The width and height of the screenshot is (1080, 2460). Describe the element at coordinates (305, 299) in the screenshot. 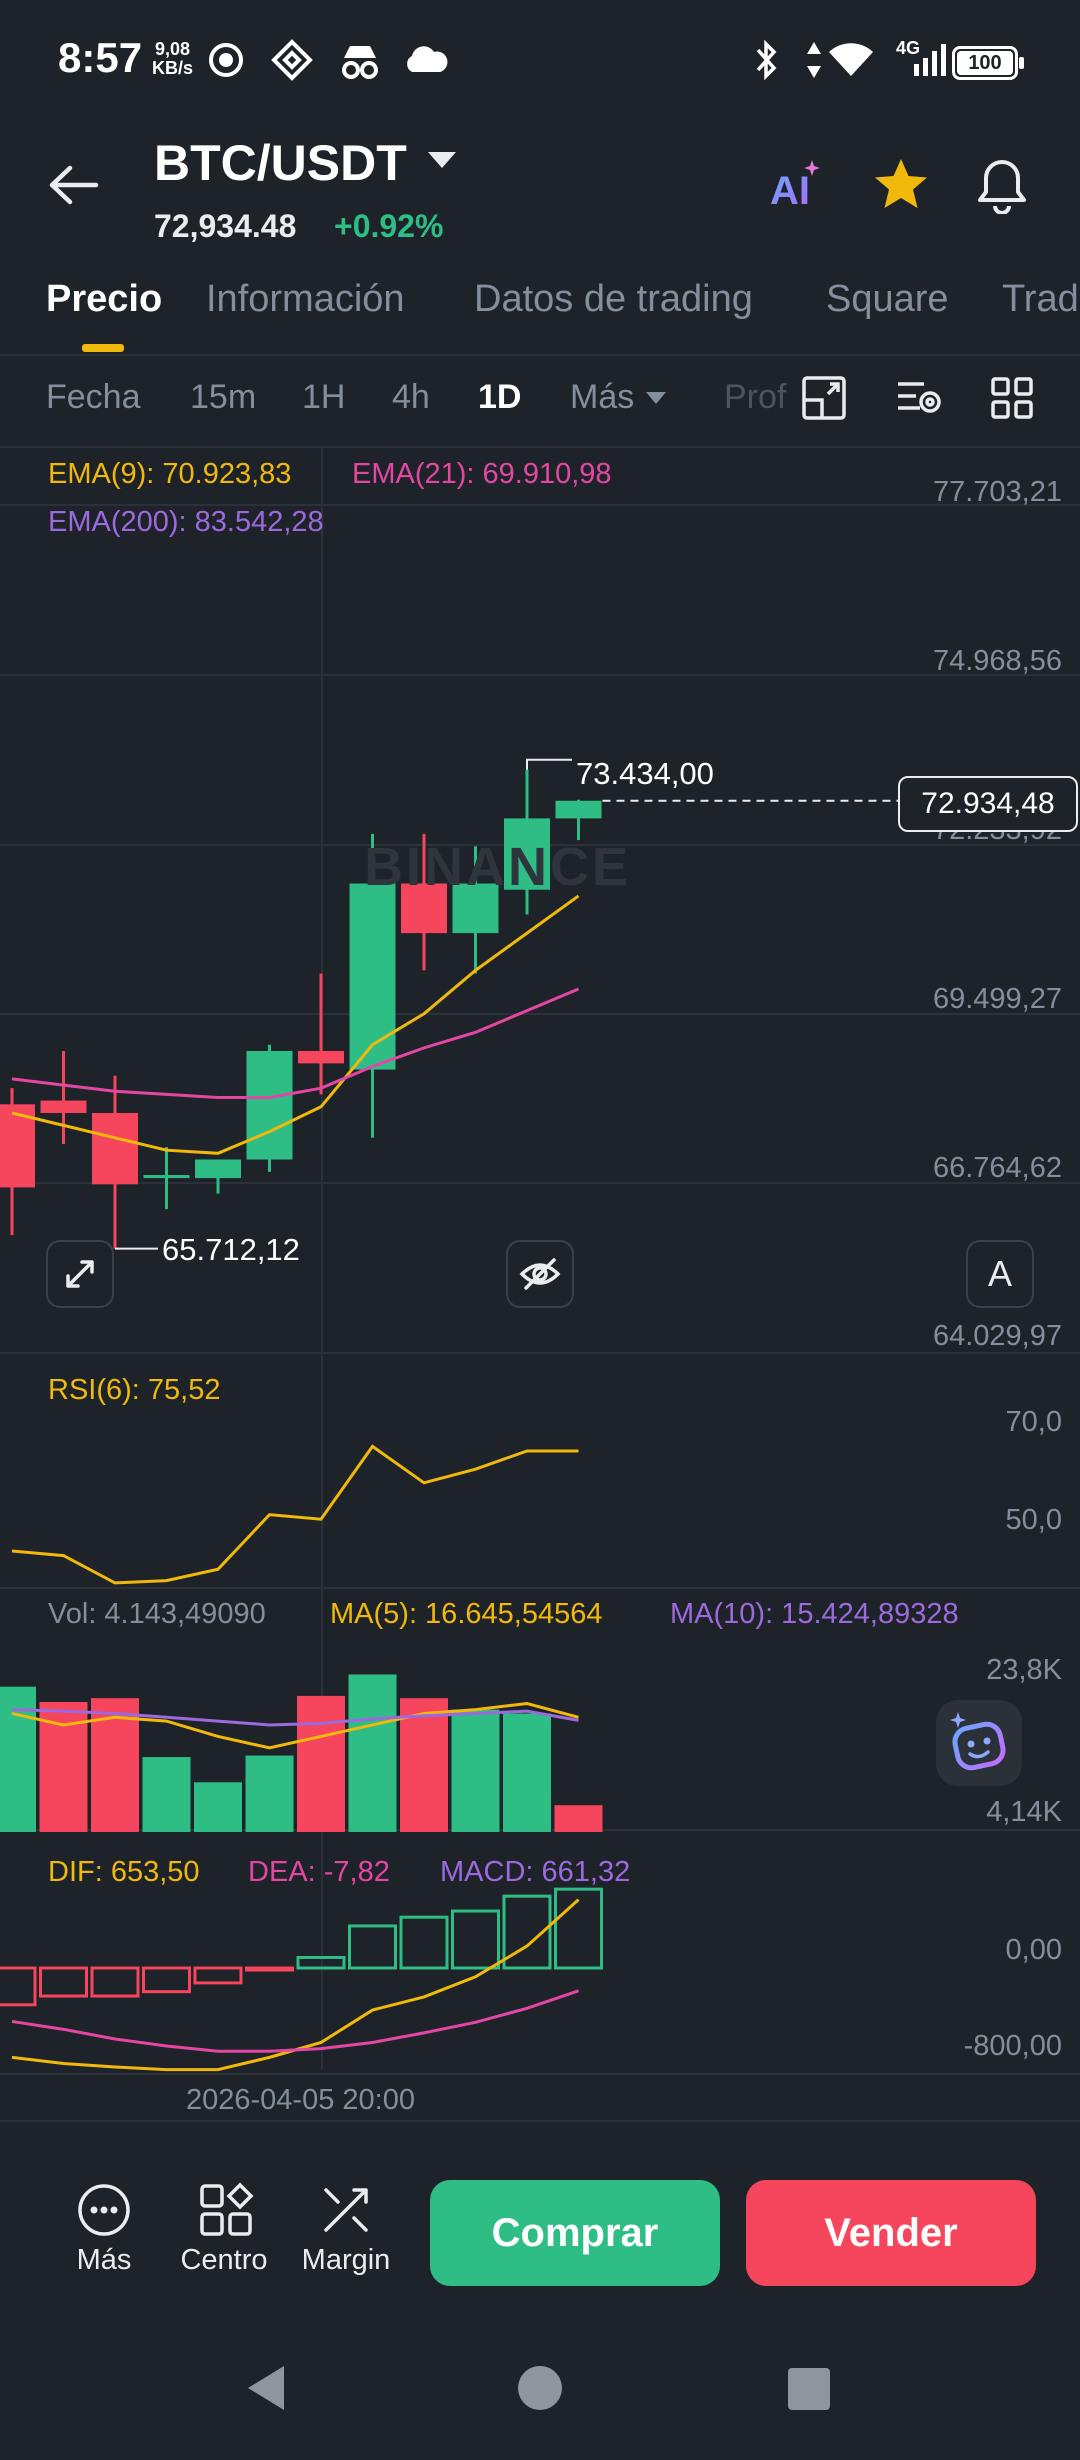

I see `tab-informacion: Información` at that location.